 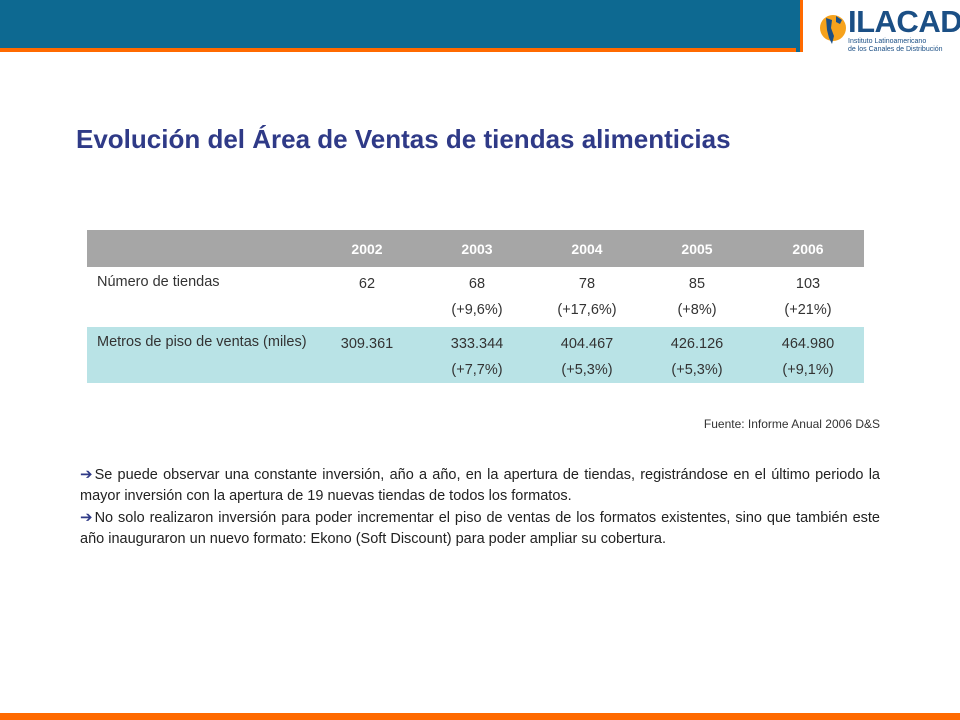 I want to click on logo-subtitle-line2: de los Canales de Distribución, so click(x=895, y=49).